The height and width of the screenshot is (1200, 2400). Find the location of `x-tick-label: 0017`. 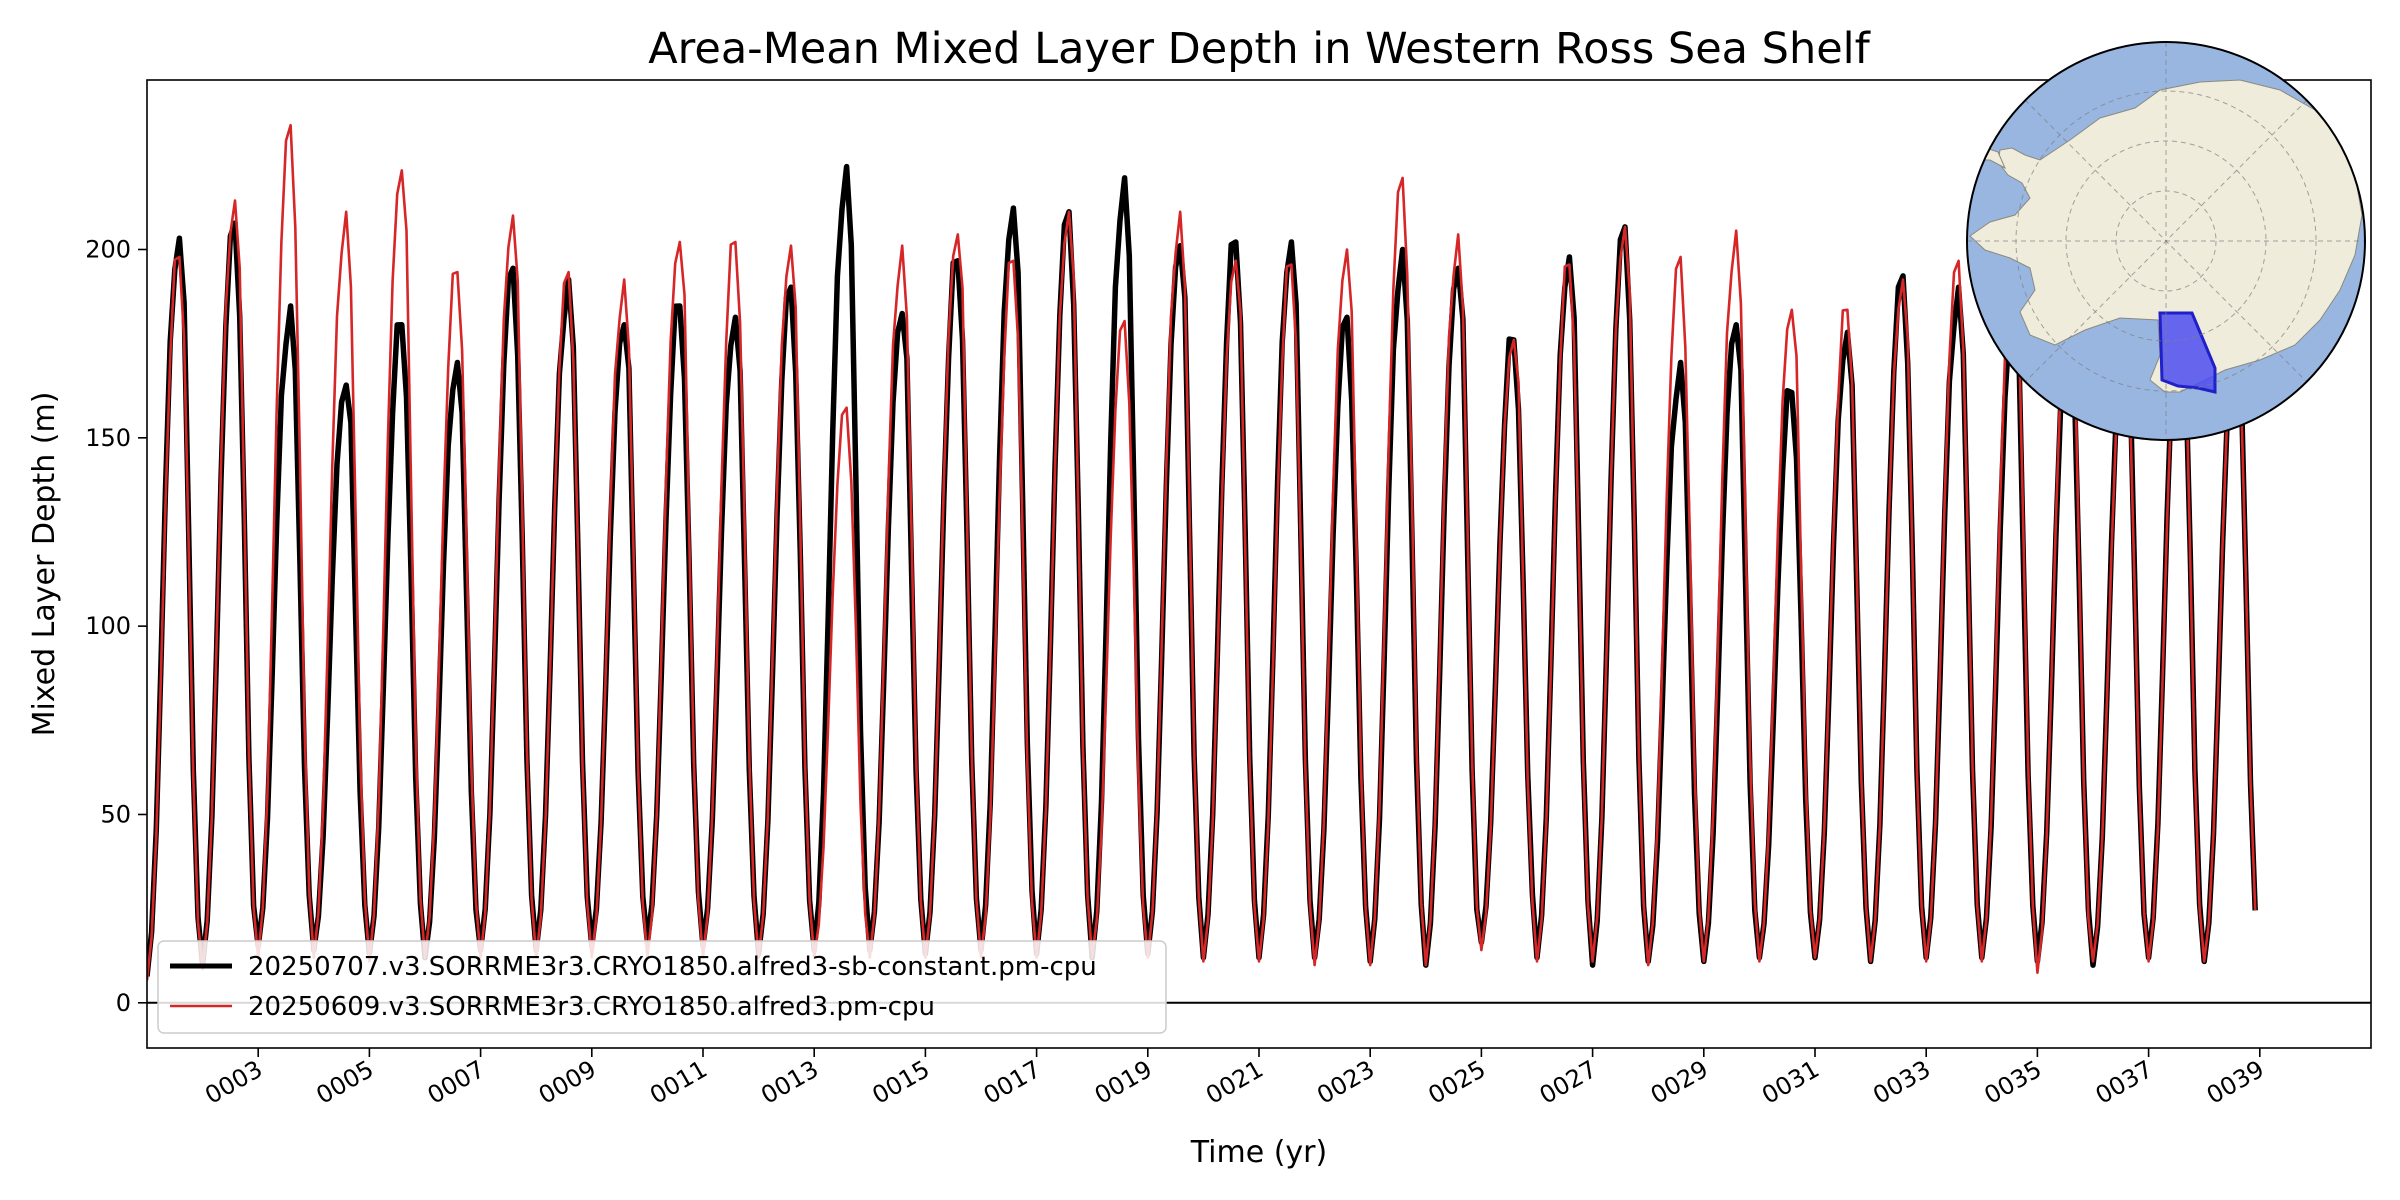

x-tick-label: 0017 is located at coordinates (1012, 1082).